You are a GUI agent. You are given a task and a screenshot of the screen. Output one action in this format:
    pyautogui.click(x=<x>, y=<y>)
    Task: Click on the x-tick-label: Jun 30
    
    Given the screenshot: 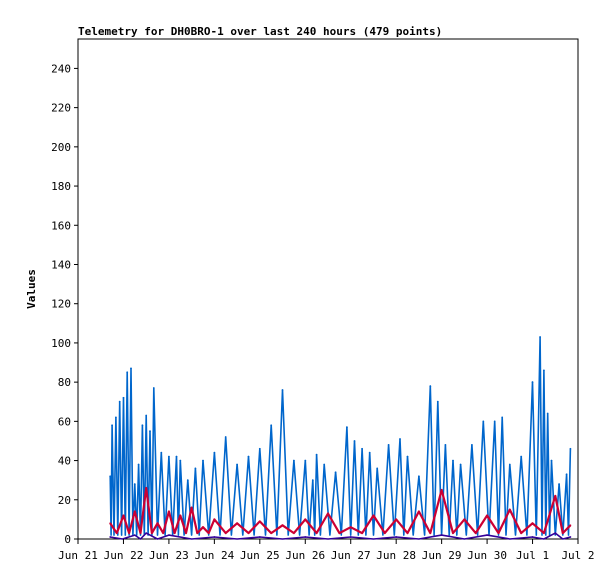 What is the action you would take?
    pyautogui.click(x=487, y=555)
    